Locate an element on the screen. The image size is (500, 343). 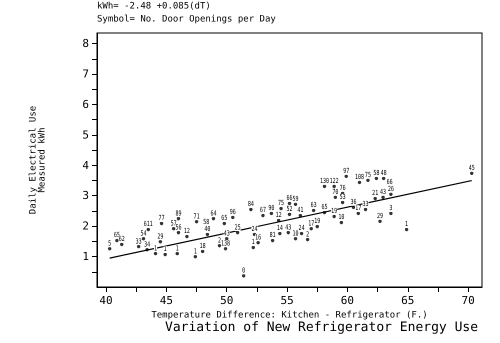
y-tick-label: 3 is located at coordinates (85, 195).